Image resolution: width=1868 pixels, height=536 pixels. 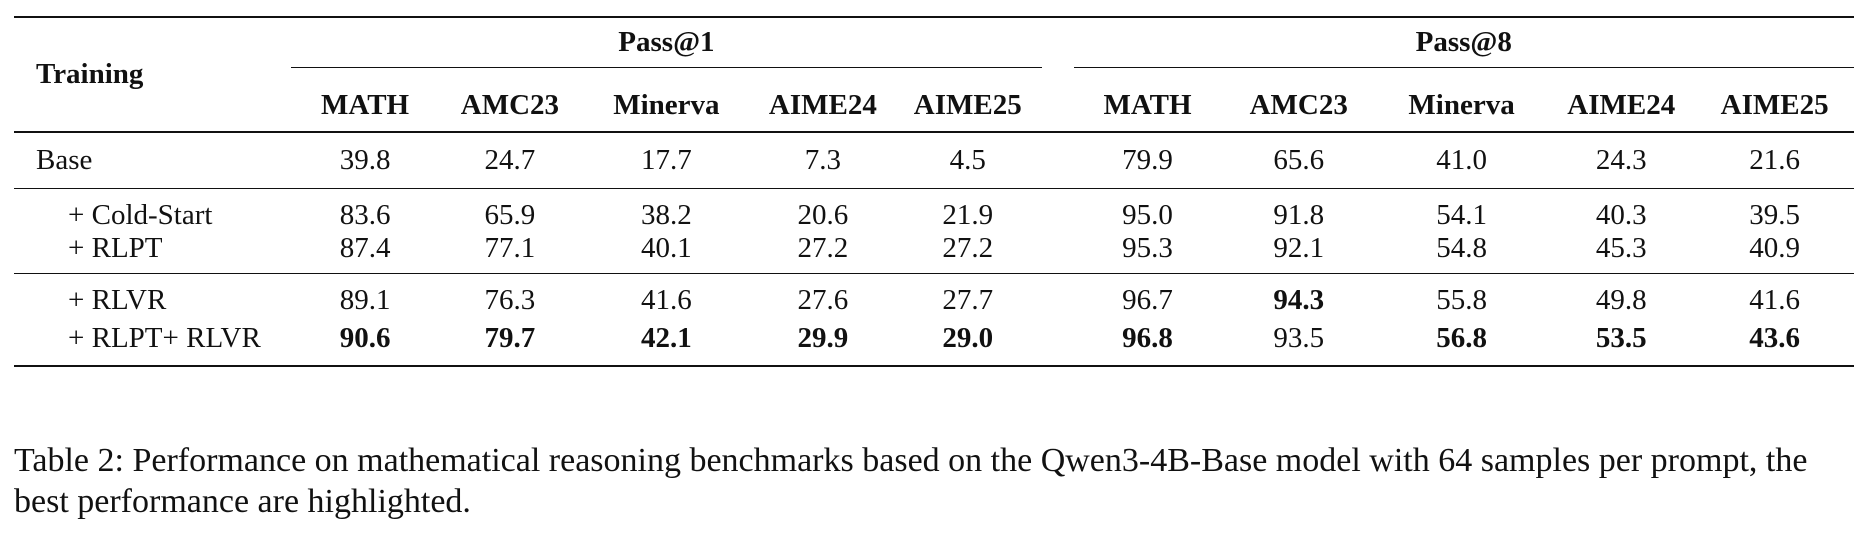 What do you see at coordinates (1461, 214) in the screenshot?
I see `table-cell: 54.1` at bounding box center [1461, 214].